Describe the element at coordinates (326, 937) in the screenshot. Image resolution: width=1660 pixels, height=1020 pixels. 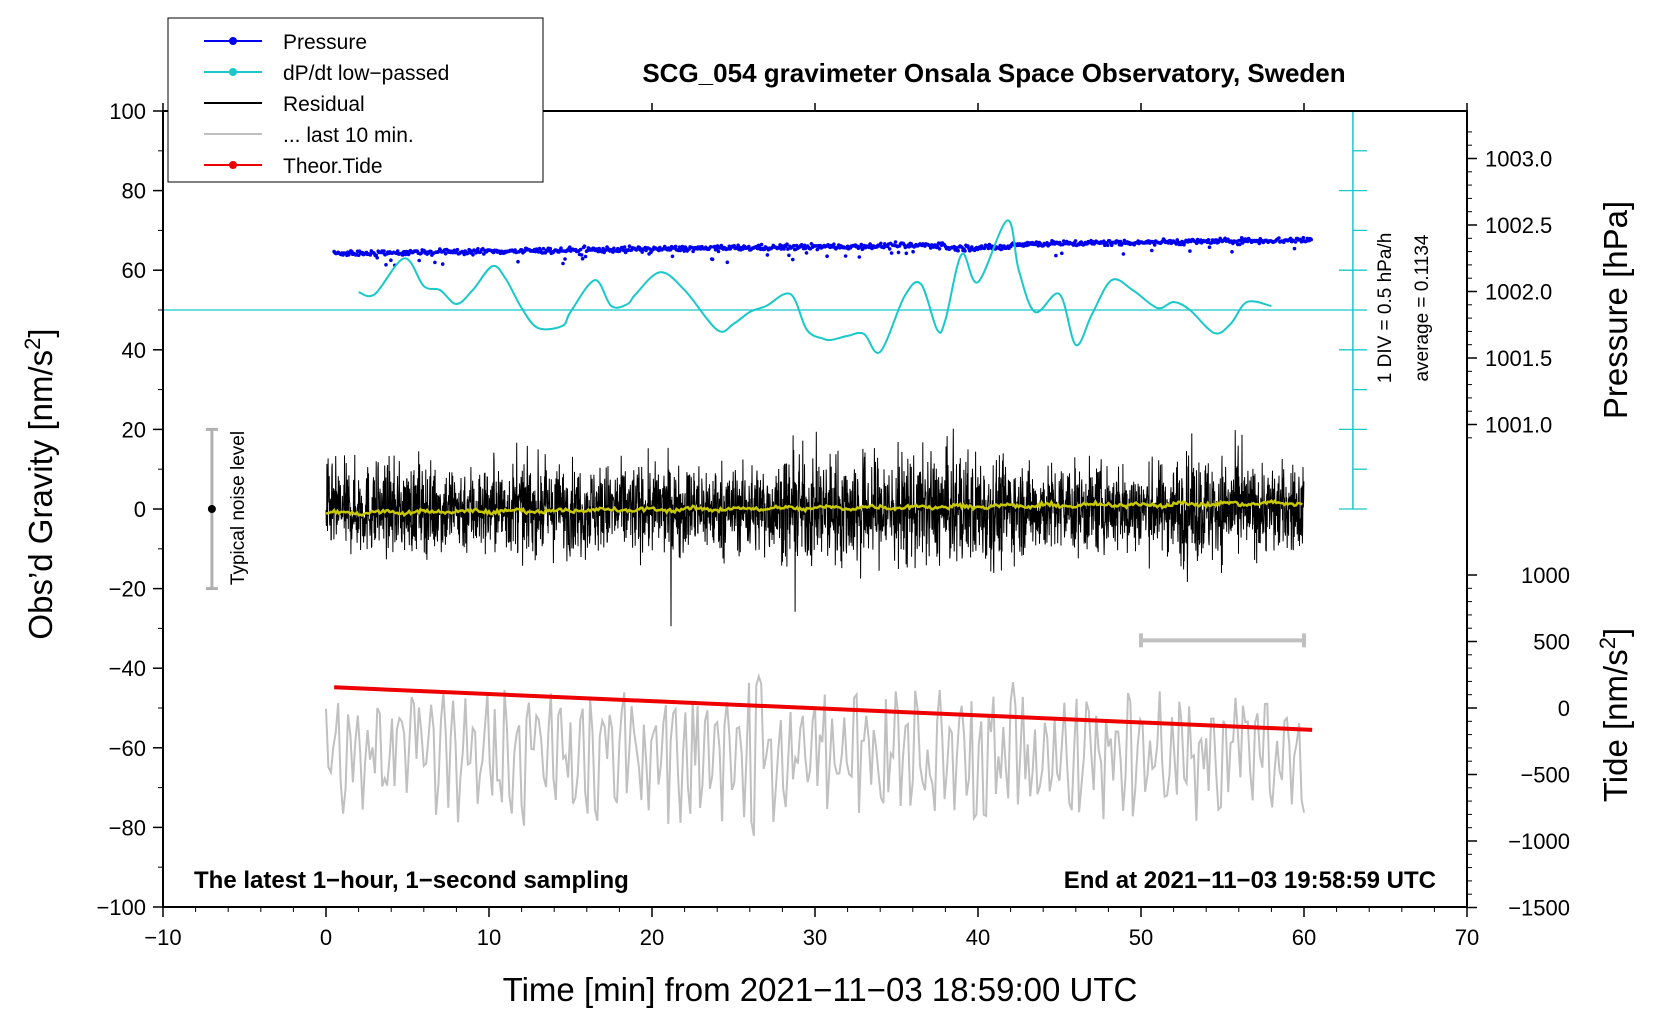
I see `x-tick-label: 0` at that location.